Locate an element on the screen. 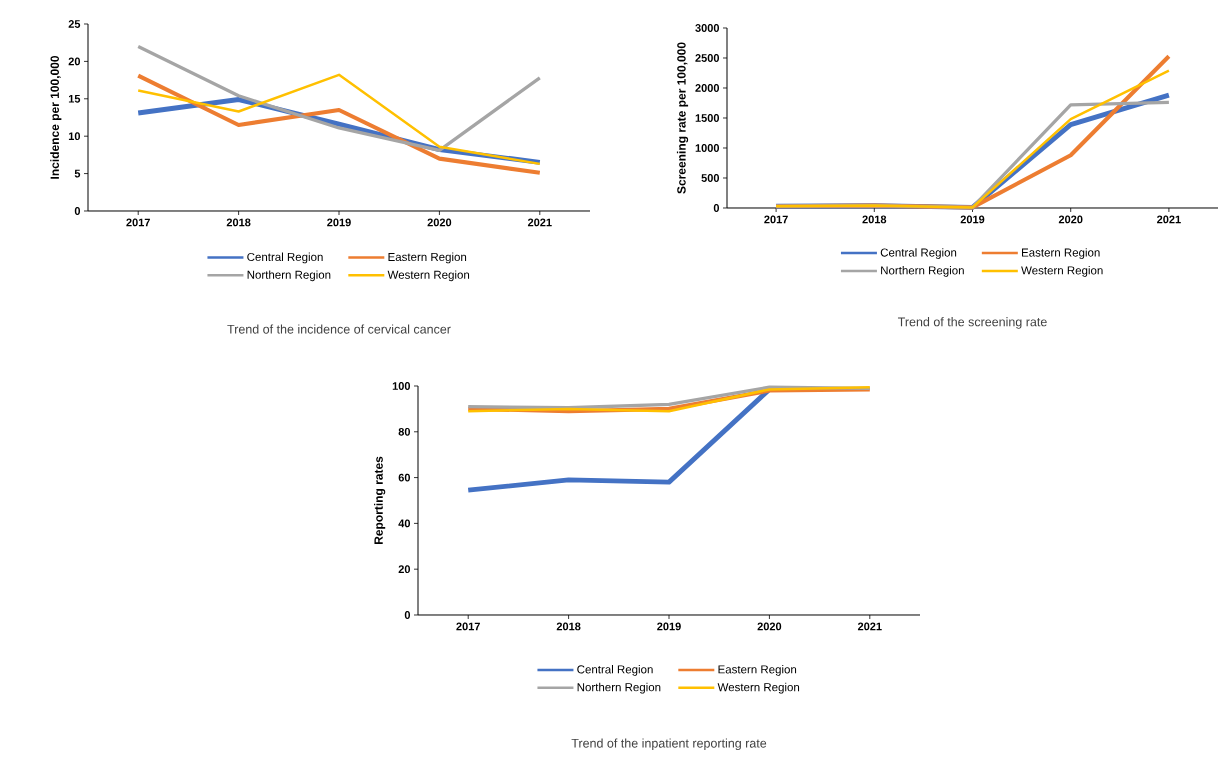  y-axis-title: Incidence per 100,000 is located at coordinates (56, 117).